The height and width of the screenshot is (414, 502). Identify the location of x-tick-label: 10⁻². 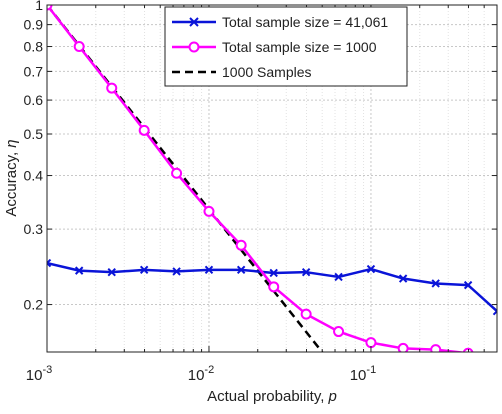
(201, 374).